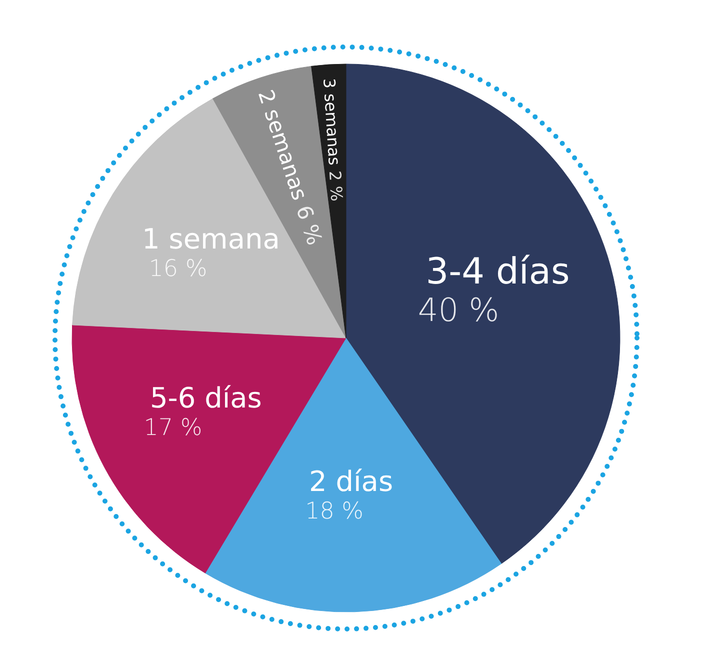  I want to click on data-label: 2 %, so click(336, 186).